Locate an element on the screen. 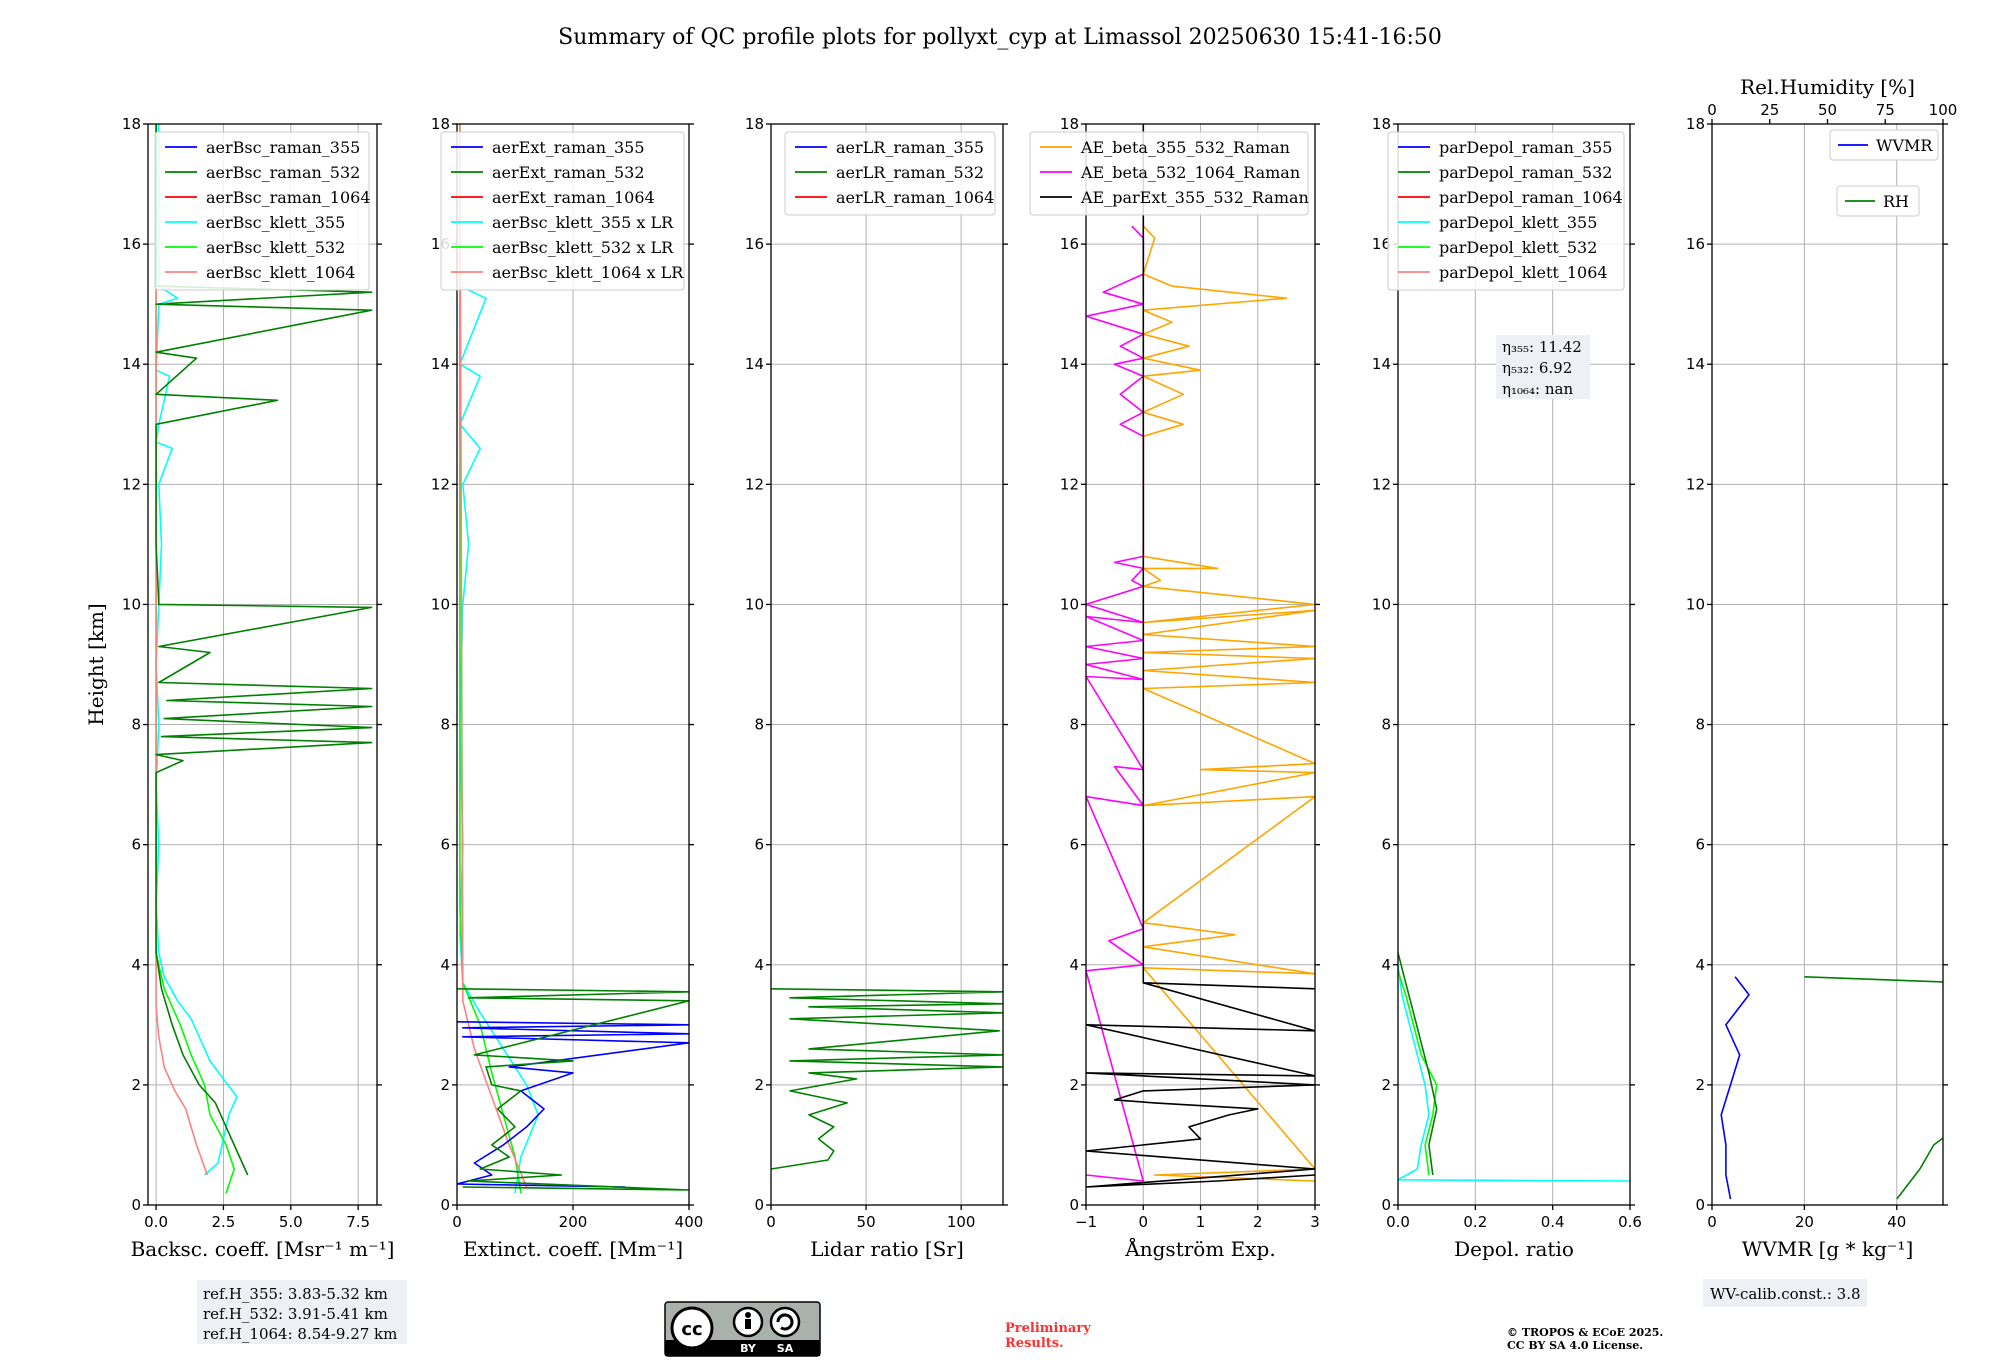 The image size is (2000, 1360). info-line: WV-calib.const.: 3.8 is located at coordinates (1785, 1294).